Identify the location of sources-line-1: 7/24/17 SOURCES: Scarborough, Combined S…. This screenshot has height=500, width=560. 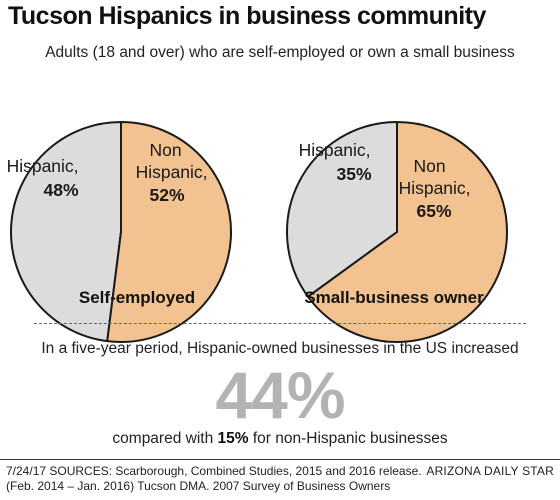
(214, 471).